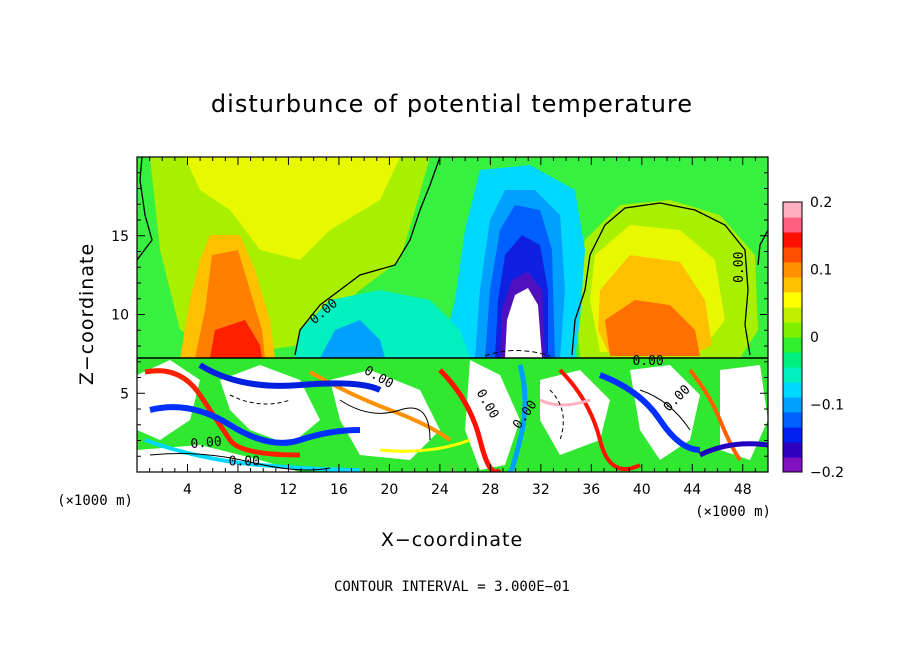 Image resolution: width=904 pixels, height=654 pixels. I want to click on cold-column-core, so click(523, 323).